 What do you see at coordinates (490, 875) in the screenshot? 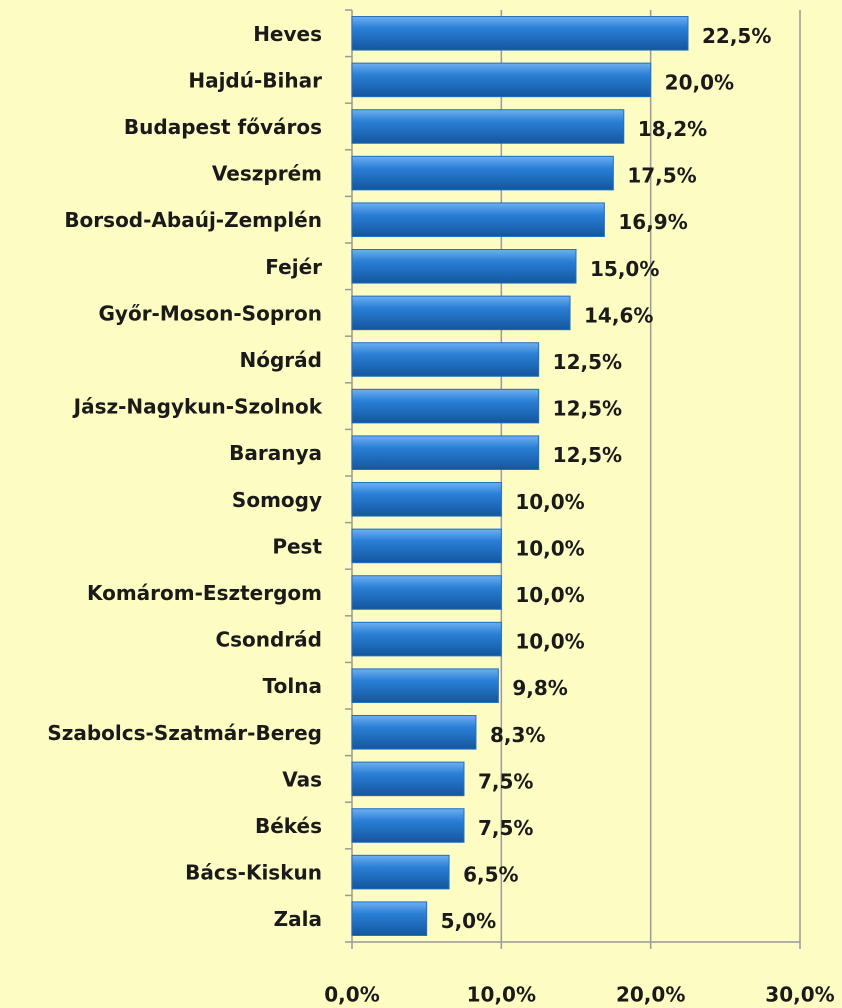
I see `value-label: 6,5%` at bounding box center [490, 875].